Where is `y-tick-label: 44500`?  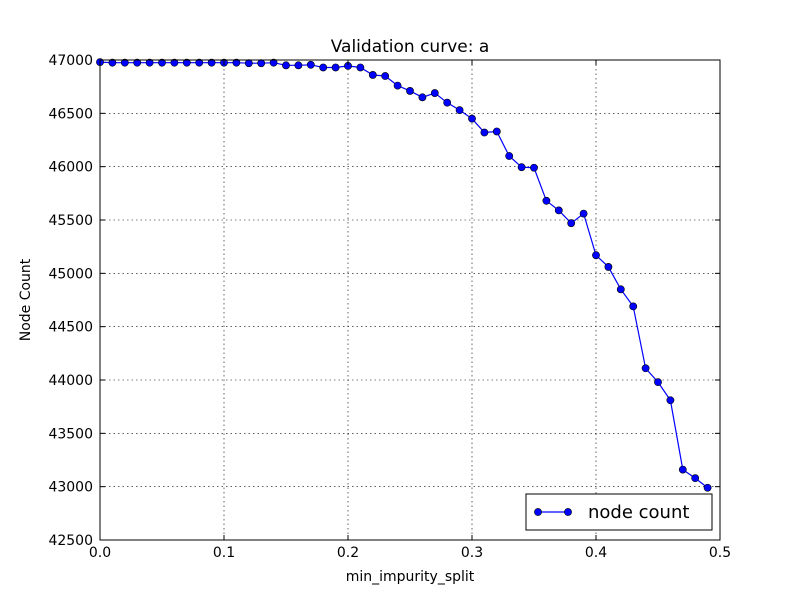 y-tick-label: 44500 is located at coordinates (70, 328).